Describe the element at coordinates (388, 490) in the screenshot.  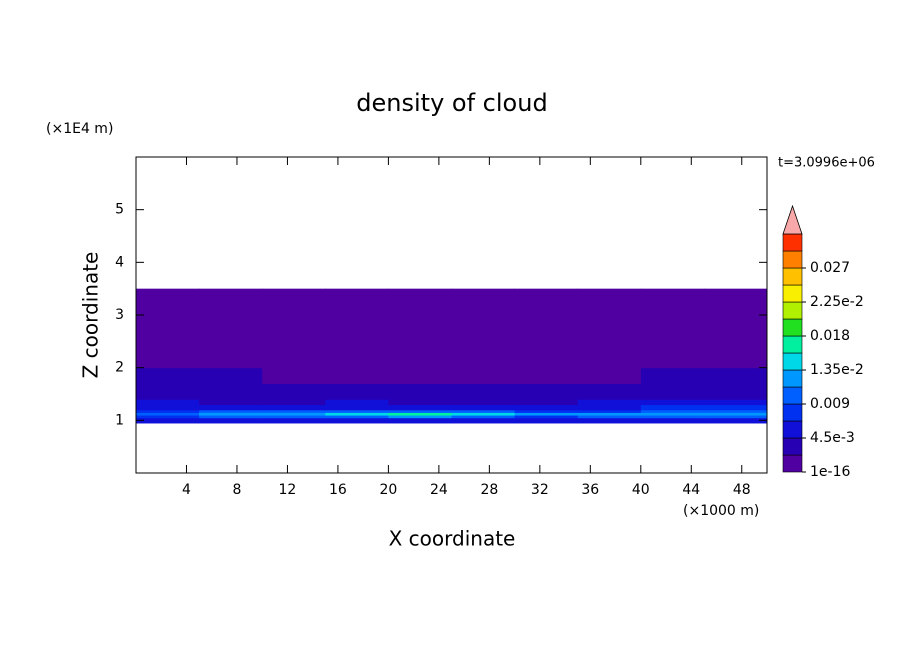
I see `x-tick-label: 20` at that location.